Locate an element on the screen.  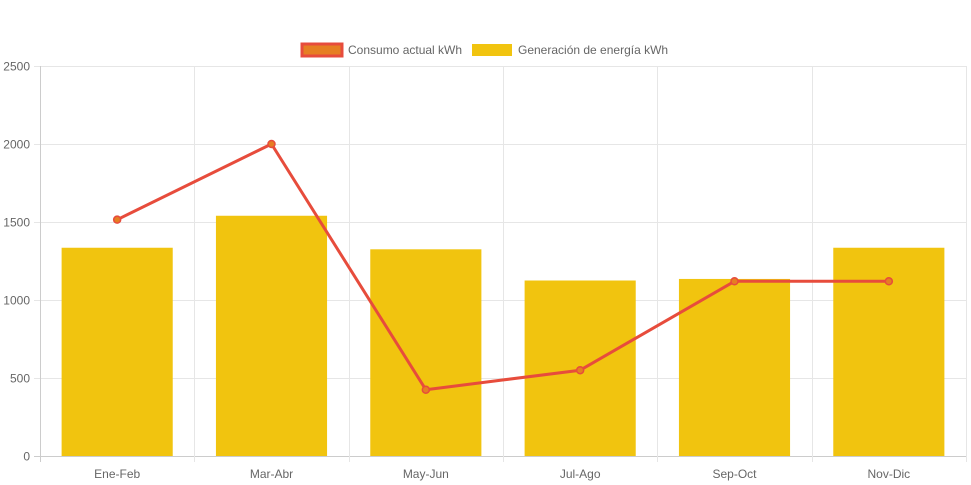
x-tick-label: Ene-Feb is located at coordinates (117, 474).